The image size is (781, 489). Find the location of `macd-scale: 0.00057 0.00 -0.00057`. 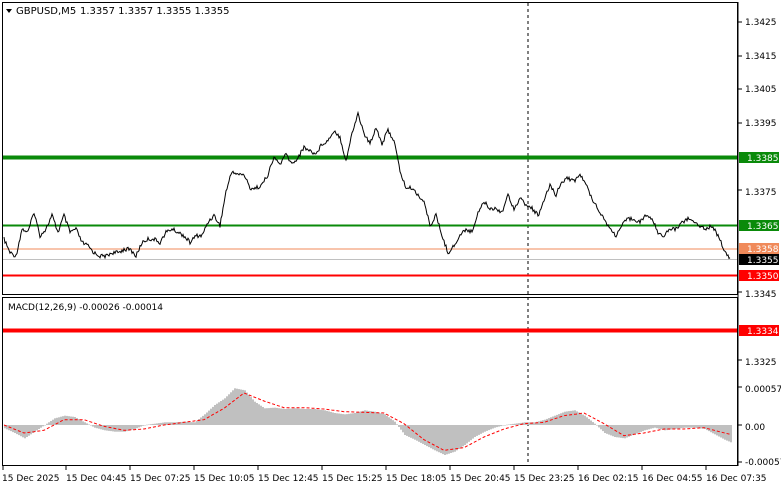

macd-scale: 0.00057 0.00 -0.00057 is located at coordinates (759, 426).